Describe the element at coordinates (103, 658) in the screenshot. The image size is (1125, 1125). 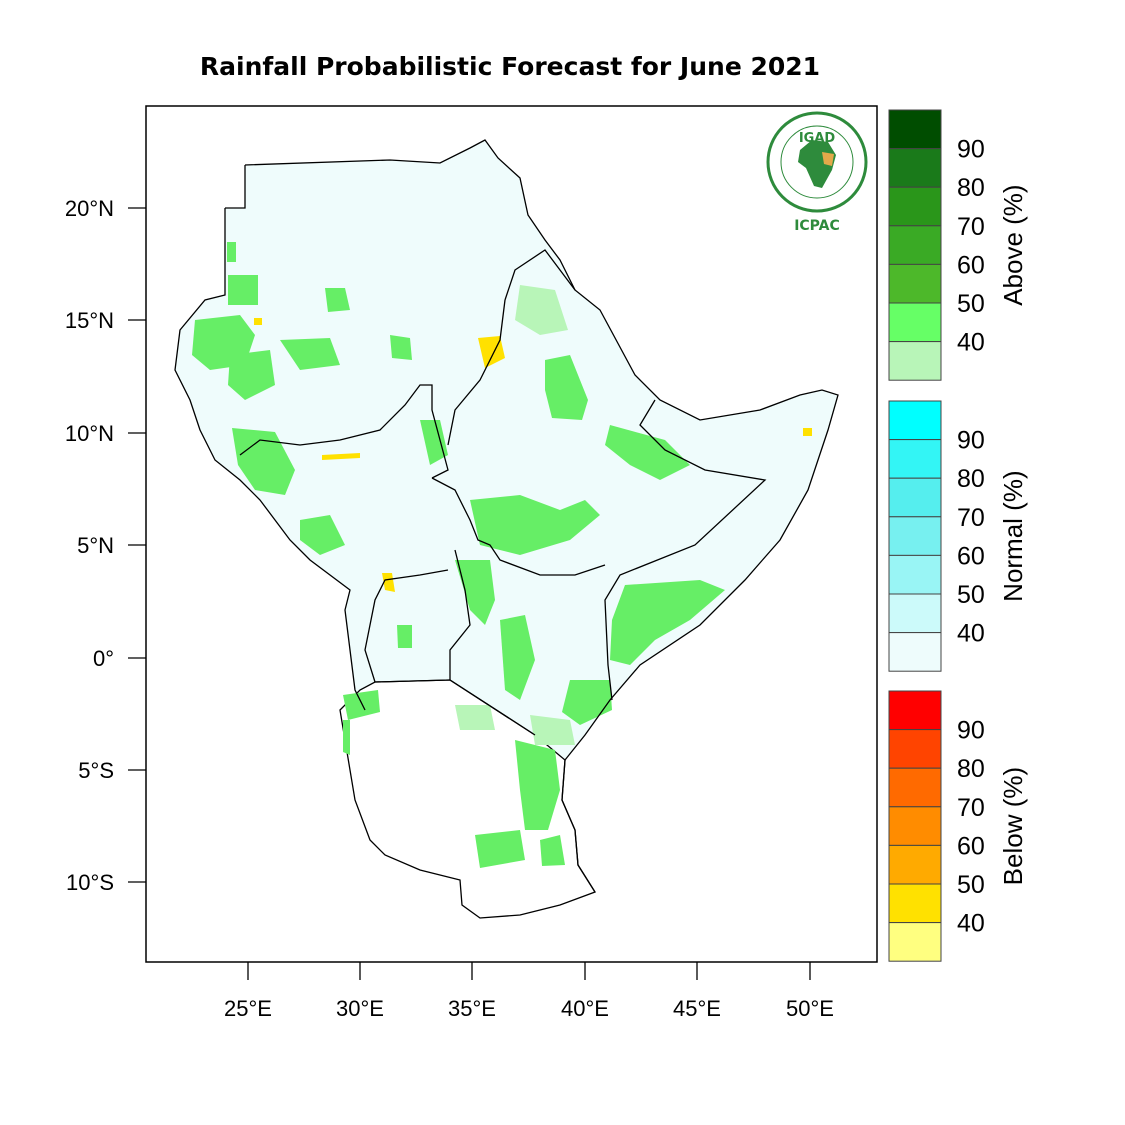
I see `lat-label: 0°` at that location.